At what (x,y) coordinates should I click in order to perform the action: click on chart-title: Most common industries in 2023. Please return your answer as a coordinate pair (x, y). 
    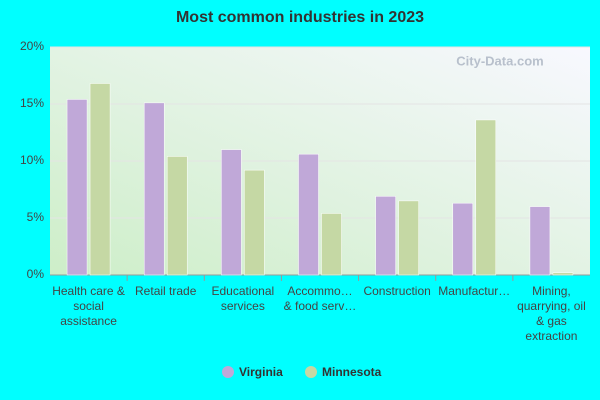
    Looking at the image, I should click on (300, 17).